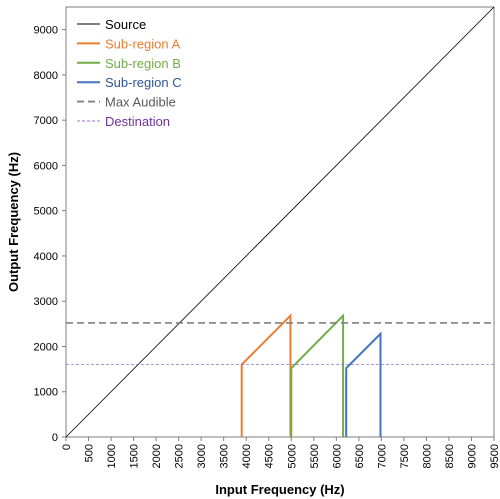 The height and width of the screenshot is (499, 500). I want to click on x-tick-label: 9000, so click(472, 456).